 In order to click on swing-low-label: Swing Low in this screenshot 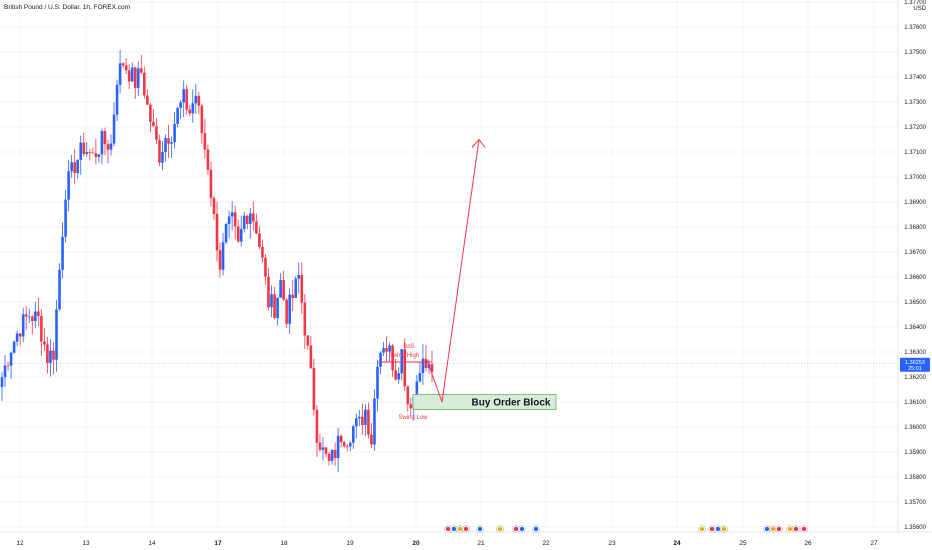, I will do `click(413, 418)`.